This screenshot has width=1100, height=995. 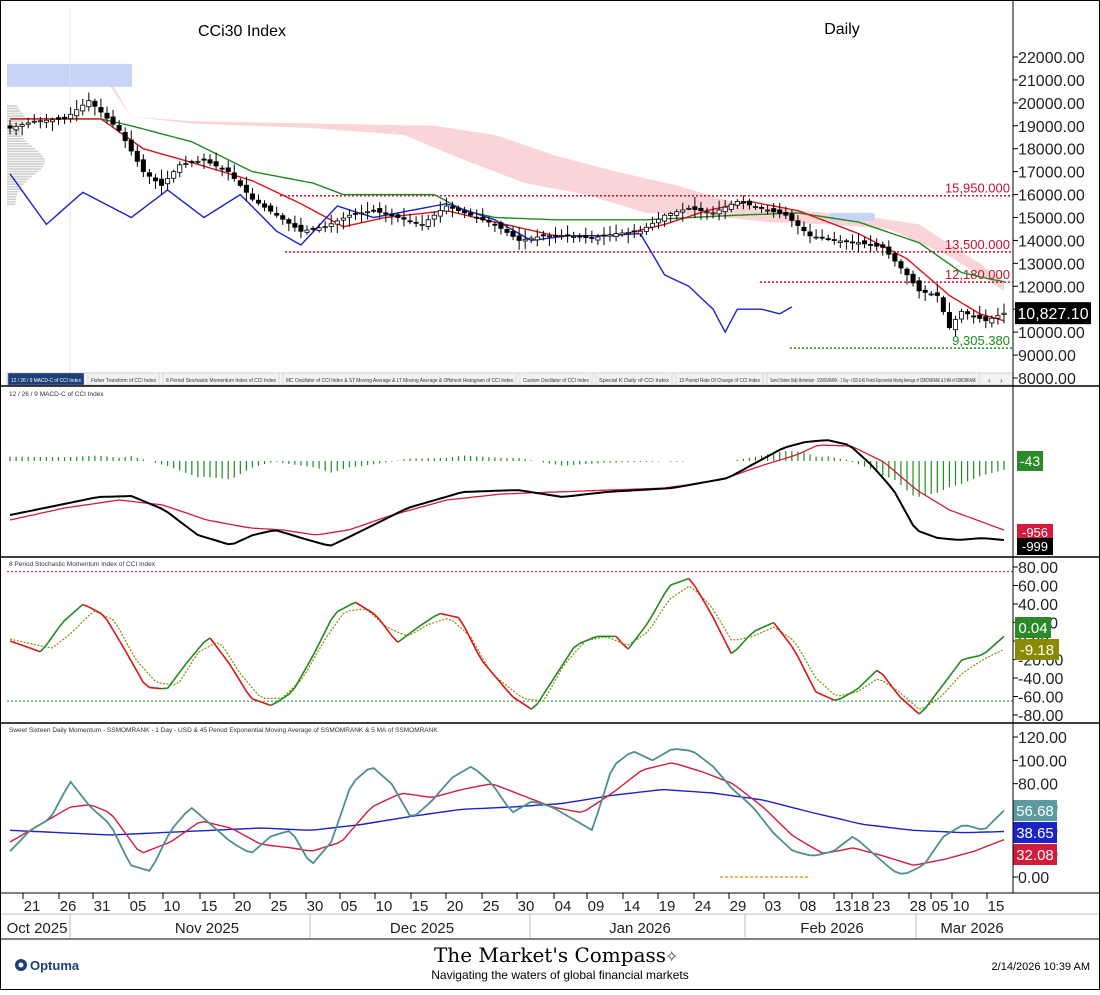 I want to click on optuma-brand: Optuma, so click(x=55, y=965).